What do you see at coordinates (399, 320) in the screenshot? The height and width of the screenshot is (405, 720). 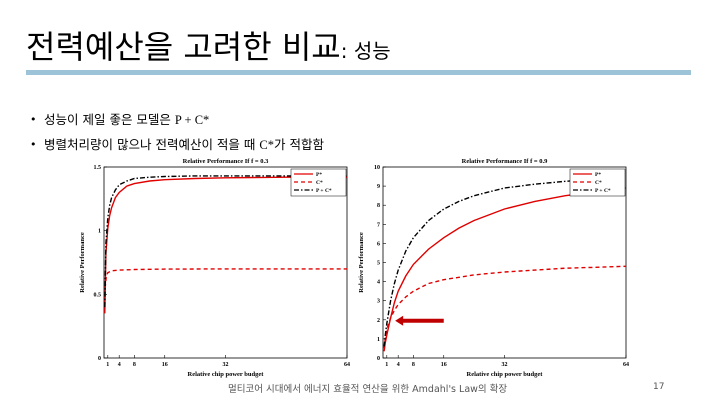 I see `annotation-arrow-head` at bounding box center [399, 320].